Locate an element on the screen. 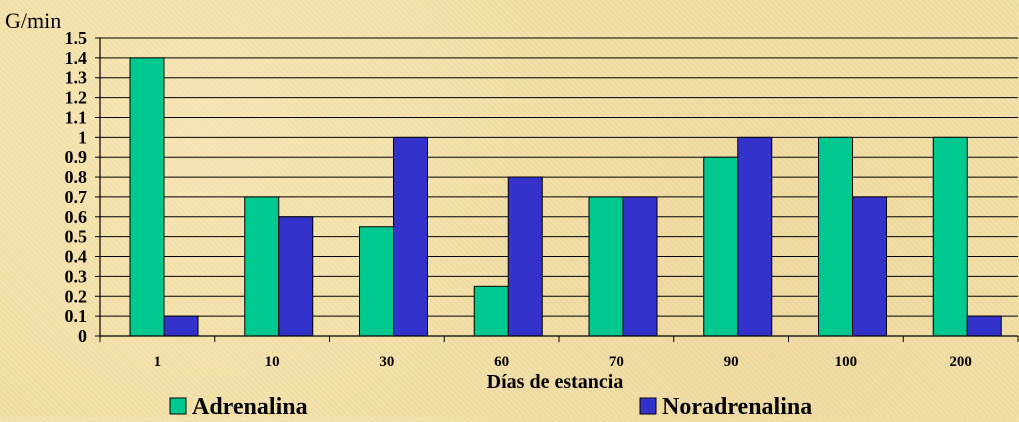 The image size is (1019, 422). x-tick-label: 70 is located at coordinates (616, 362).